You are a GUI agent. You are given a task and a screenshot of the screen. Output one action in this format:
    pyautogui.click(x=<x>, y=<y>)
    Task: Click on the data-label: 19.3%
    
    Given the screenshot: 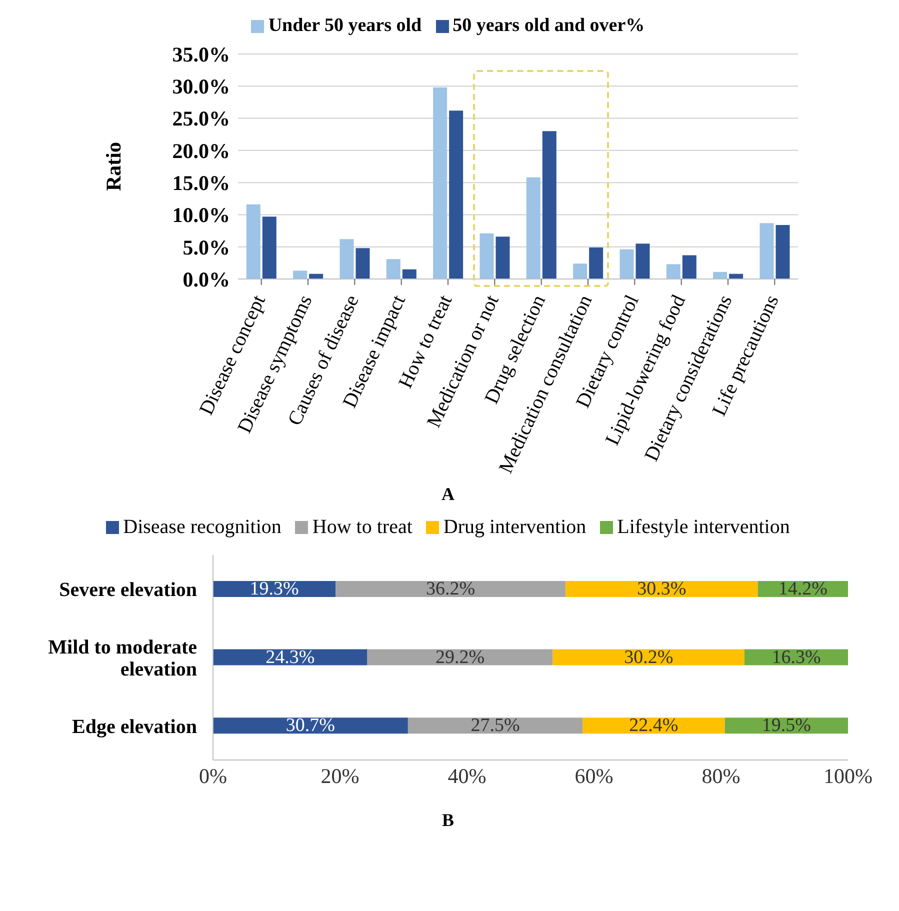 What is the action you would take?
    pyautogui.click(x=274, y=589)
    